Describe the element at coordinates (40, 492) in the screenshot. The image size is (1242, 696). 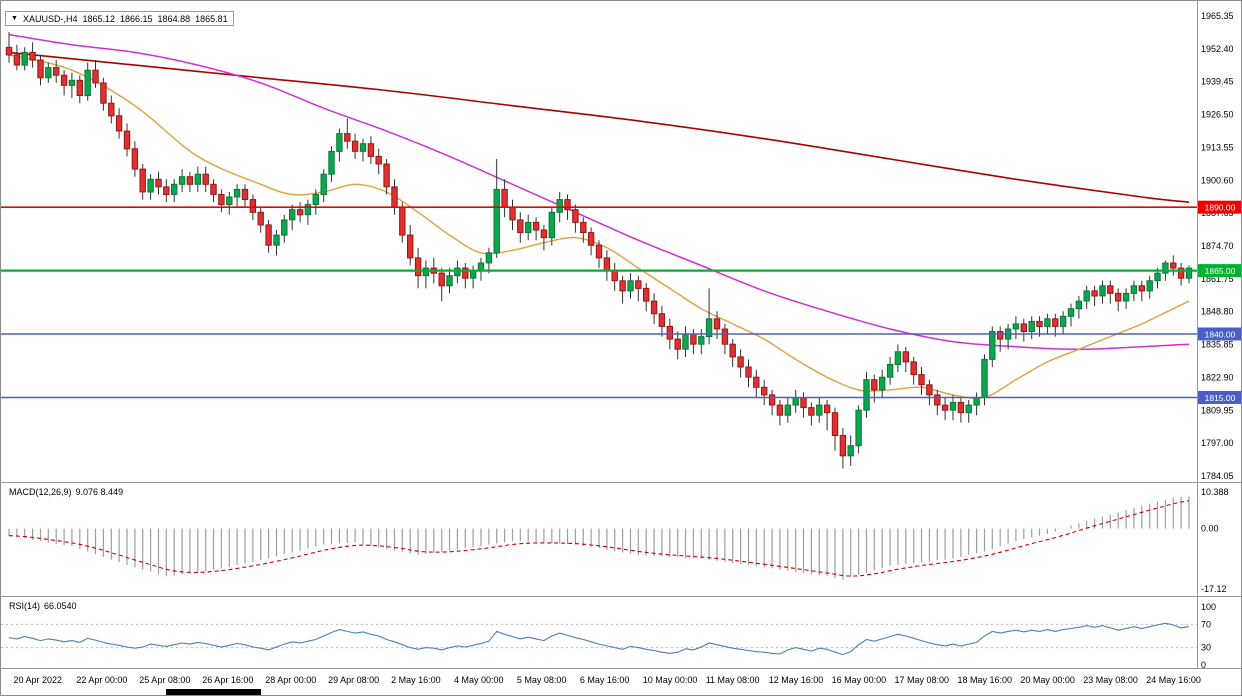
I see `macd-name: MACD(12,26,9)` at that location.